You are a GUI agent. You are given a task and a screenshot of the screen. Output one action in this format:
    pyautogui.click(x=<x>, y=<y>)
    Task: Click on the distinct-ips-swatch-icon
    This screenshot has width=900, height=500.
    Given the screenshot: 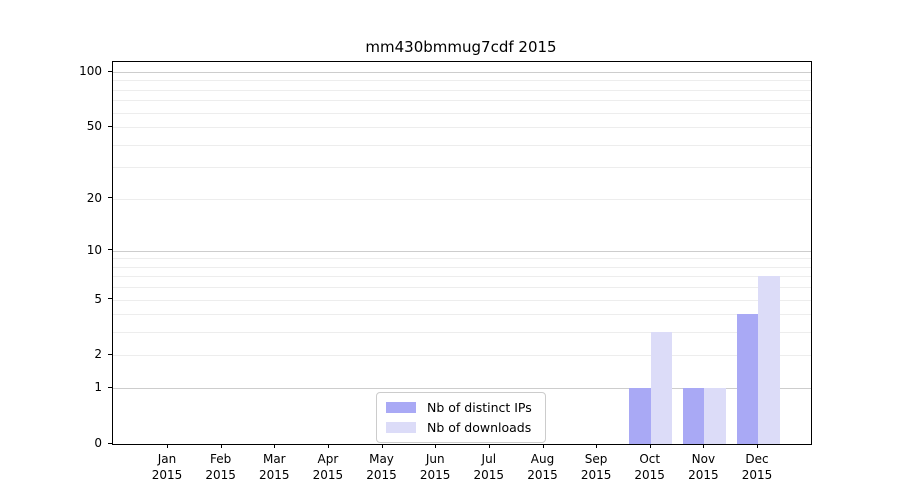 What is the action you would take?
    pyautogui.click(x=401, y=407)
    